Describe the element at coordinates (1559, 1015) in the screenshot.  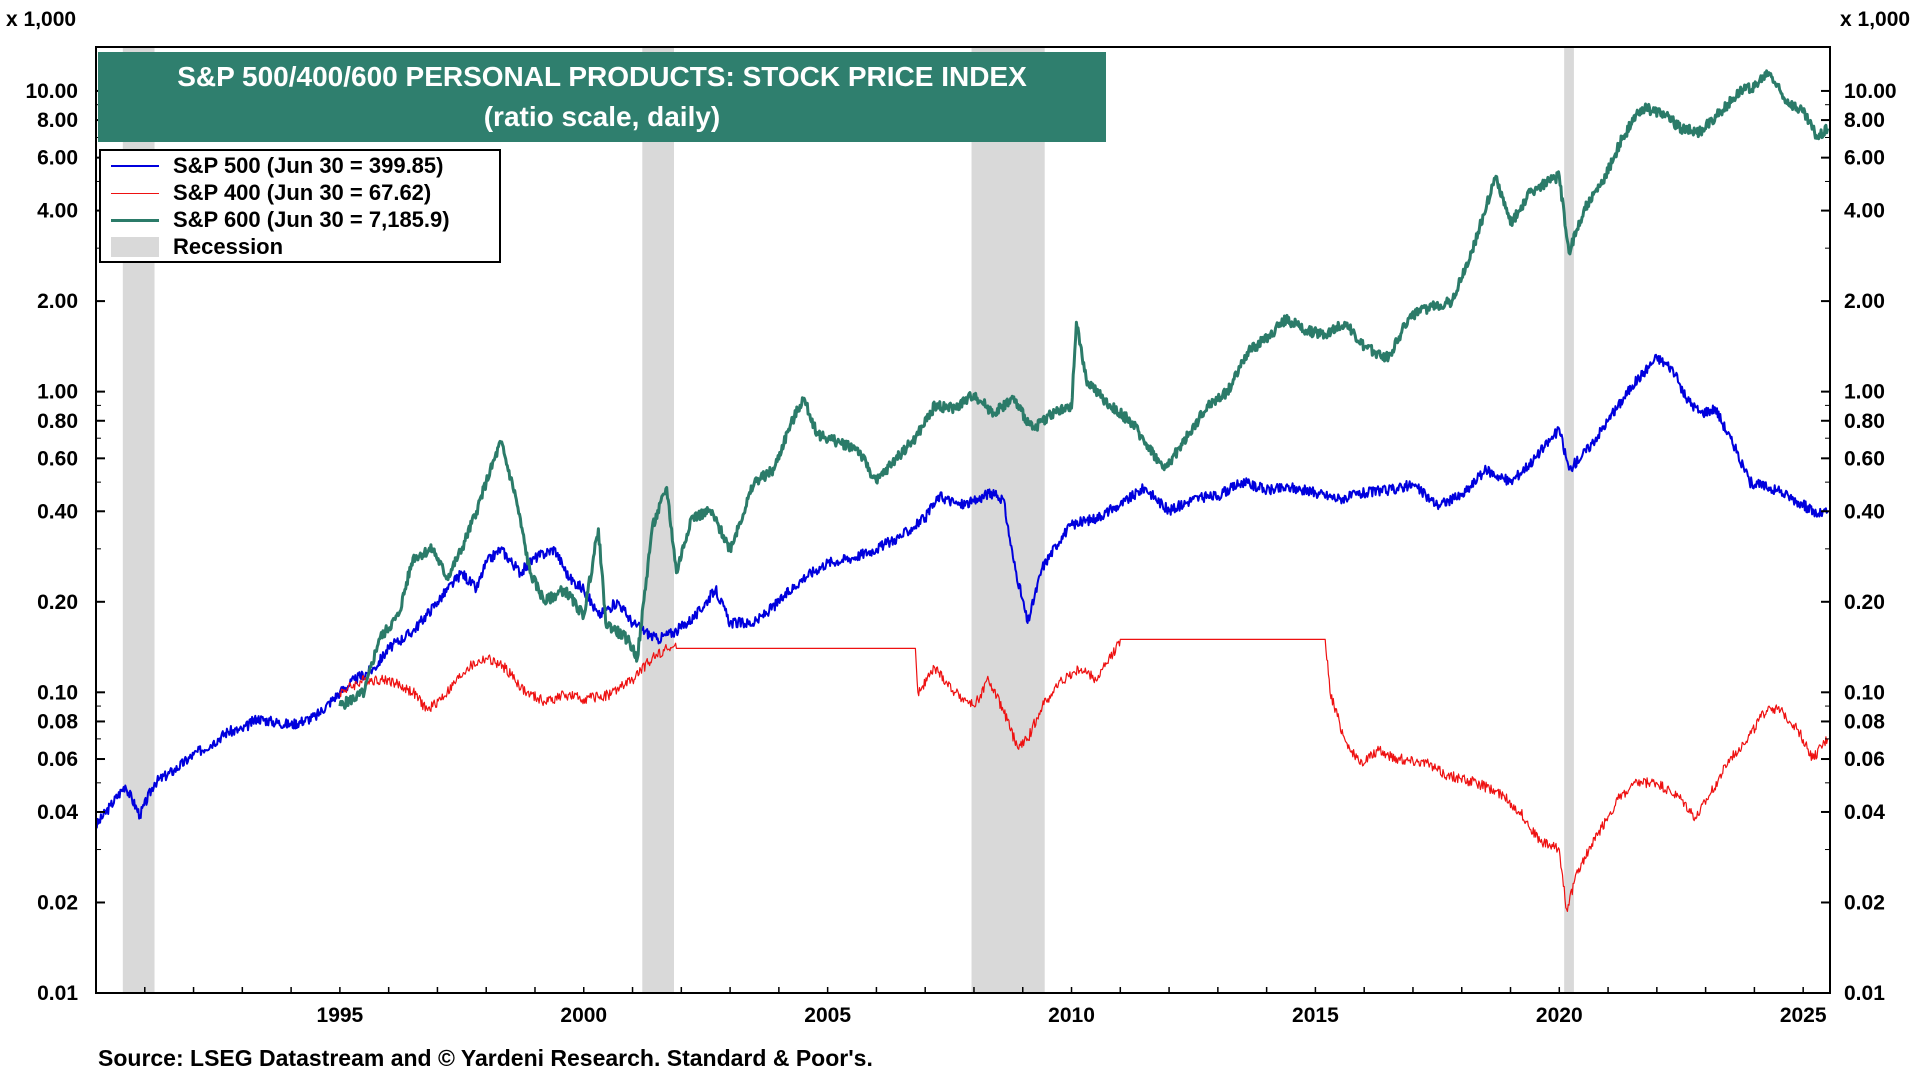
I see `x-tick-label-5: 2020` at that location.